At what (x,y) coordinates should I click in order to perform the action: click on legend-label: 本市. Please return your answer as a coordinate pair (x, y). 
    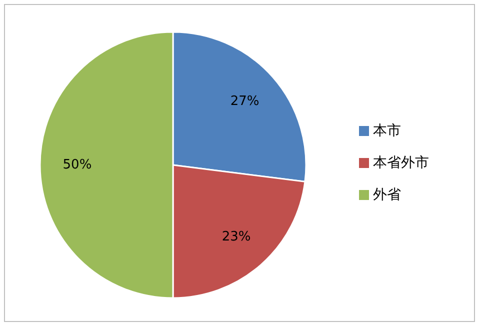
    Looking at the image, I should click on (387, 131).